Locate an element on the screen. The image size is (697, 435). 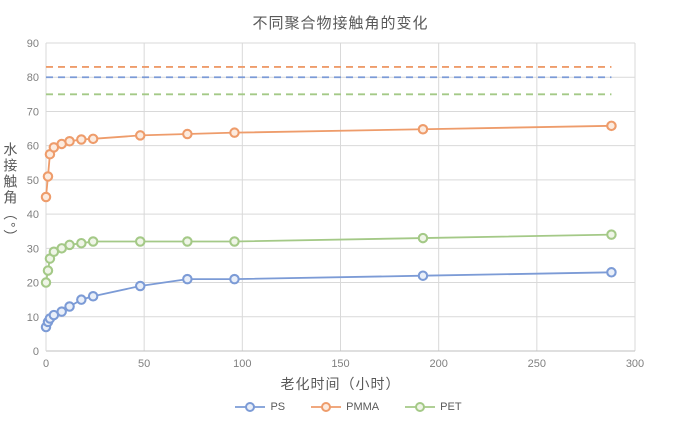
legend-item-pmma: PMMA is located at coordinates (345, 407).